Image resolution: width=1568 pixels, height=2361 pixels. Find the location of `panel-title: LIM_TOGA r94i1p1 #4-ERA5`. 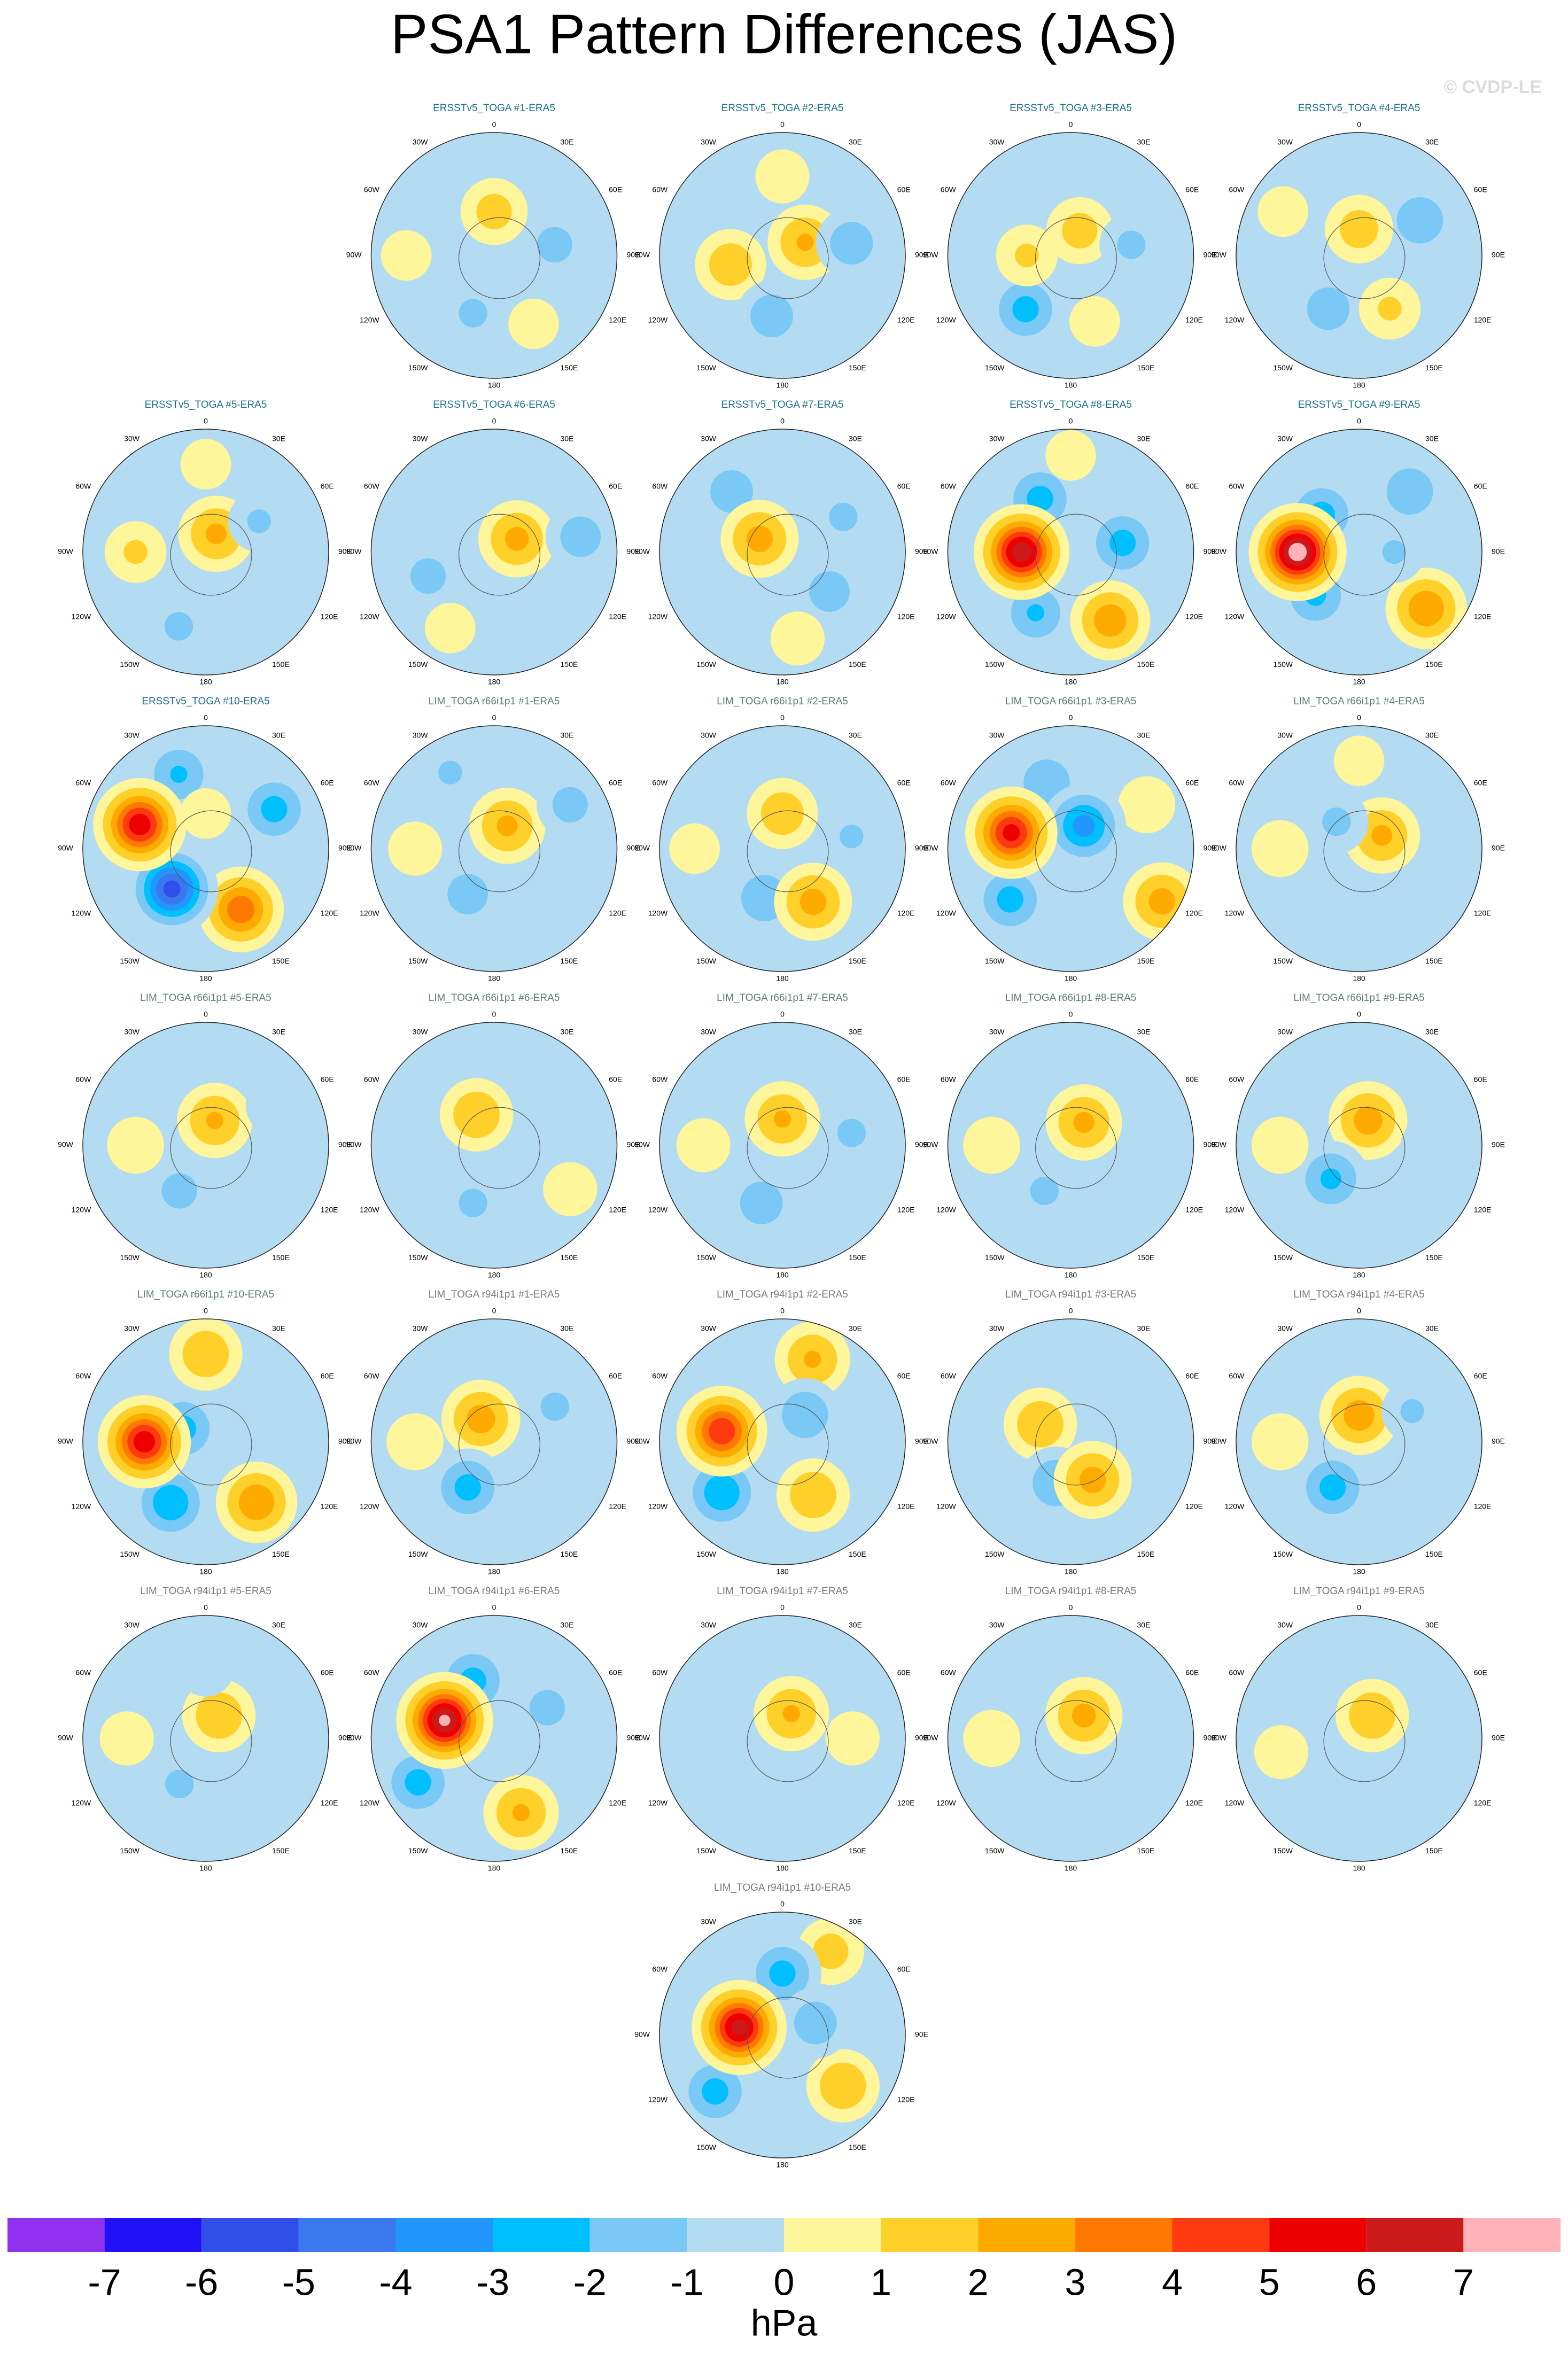

panel-title: LIM_TOGA r94i1p1 #4-ERA5 is located at coordinates (1359, 1294).